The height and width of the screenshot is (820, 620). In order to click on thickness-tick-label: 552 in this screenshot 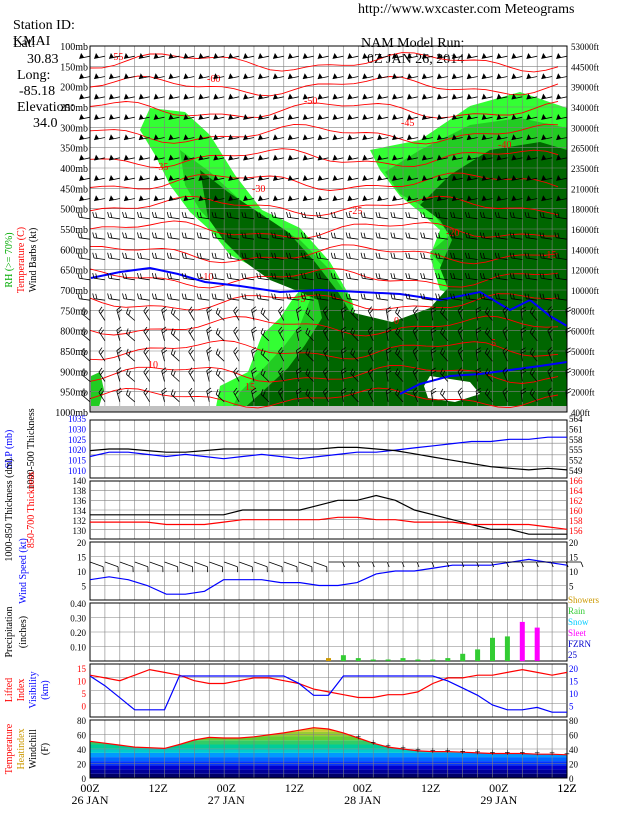, I will do `click(576, 461)`.